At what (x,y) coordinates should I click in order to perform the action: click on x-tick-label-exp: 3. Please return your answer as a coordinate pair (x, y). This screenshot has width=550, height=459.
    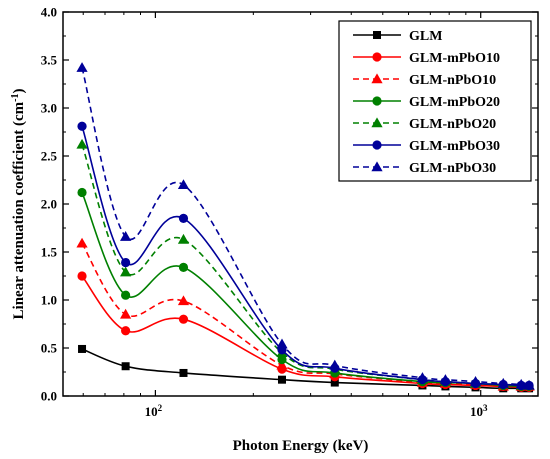
    Looking at the image, I should click on (485, 408).